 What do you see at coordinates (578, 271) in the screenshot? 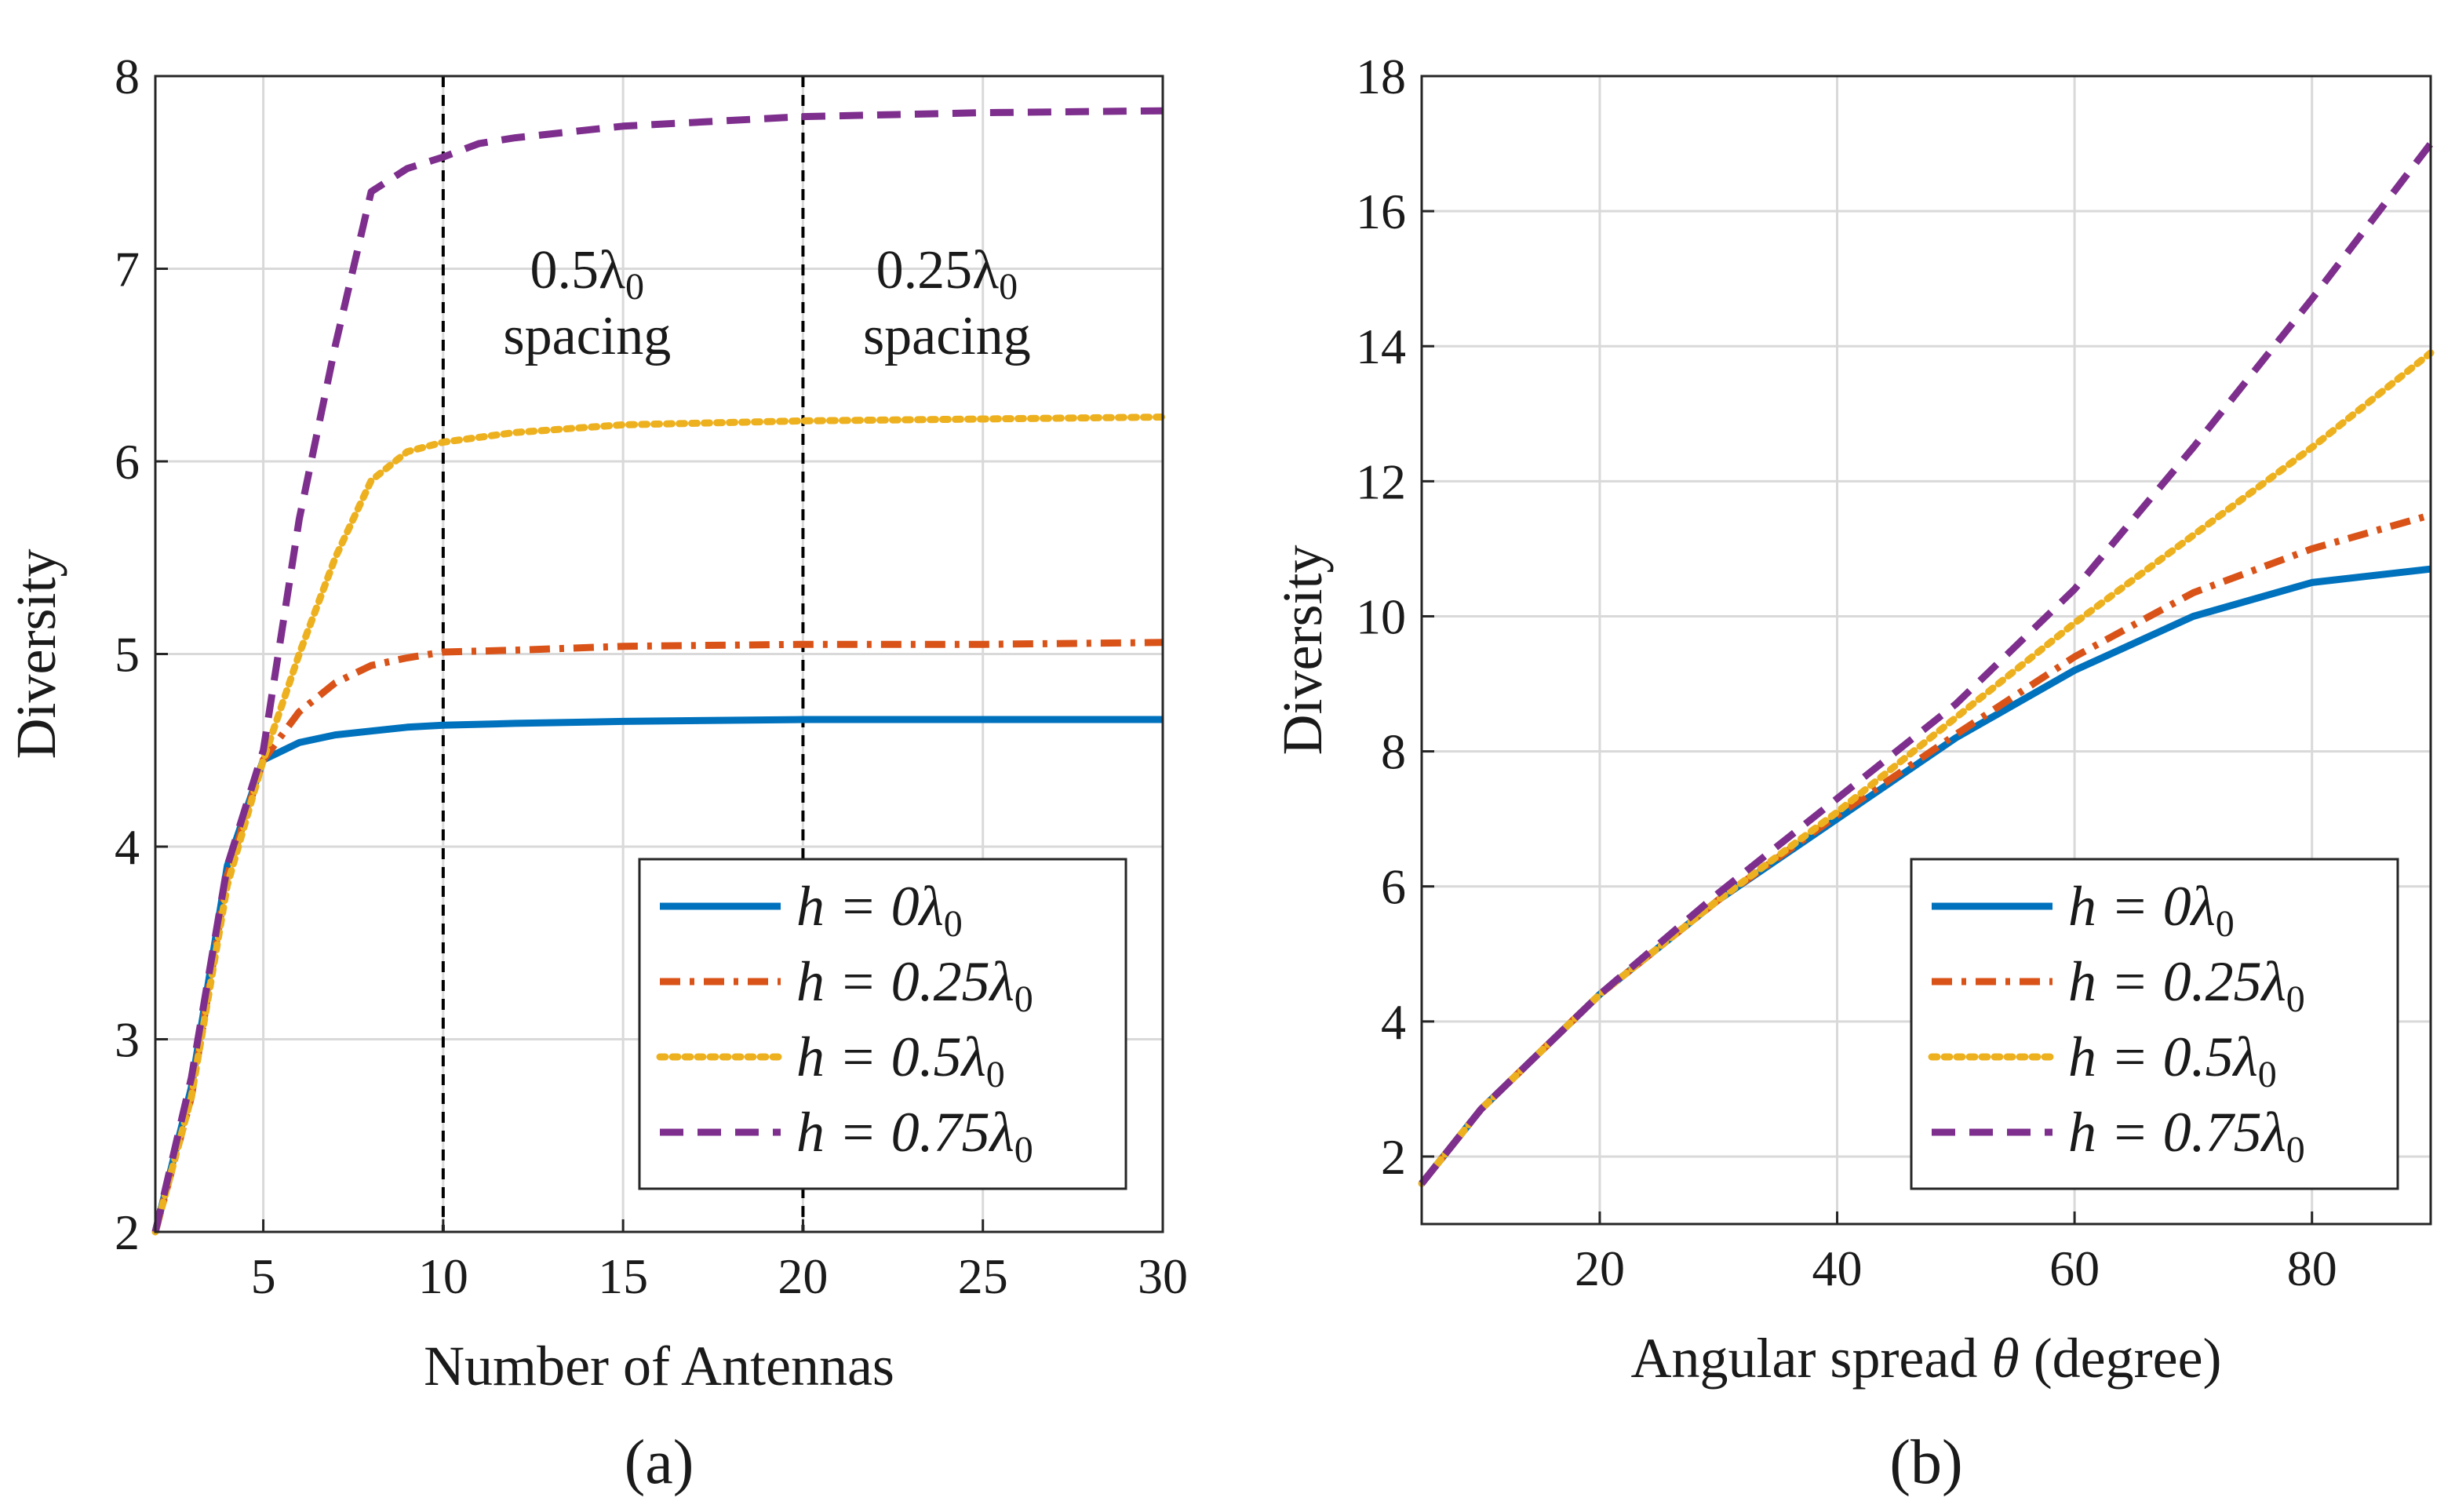
I see `panel-a-annotation-main-0: 0.5λ` at bounding box center [578, 271].